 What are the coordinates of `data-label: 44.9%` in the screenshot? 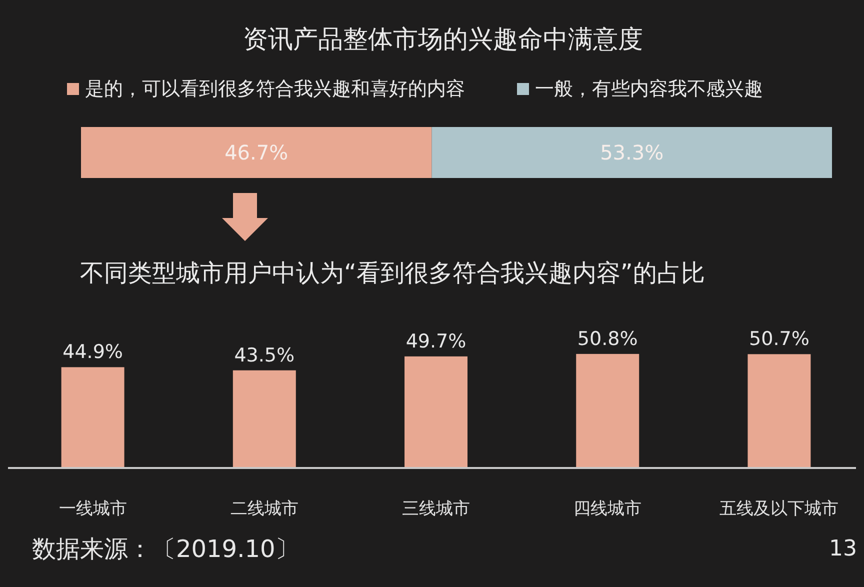 It's located at (92, 352).